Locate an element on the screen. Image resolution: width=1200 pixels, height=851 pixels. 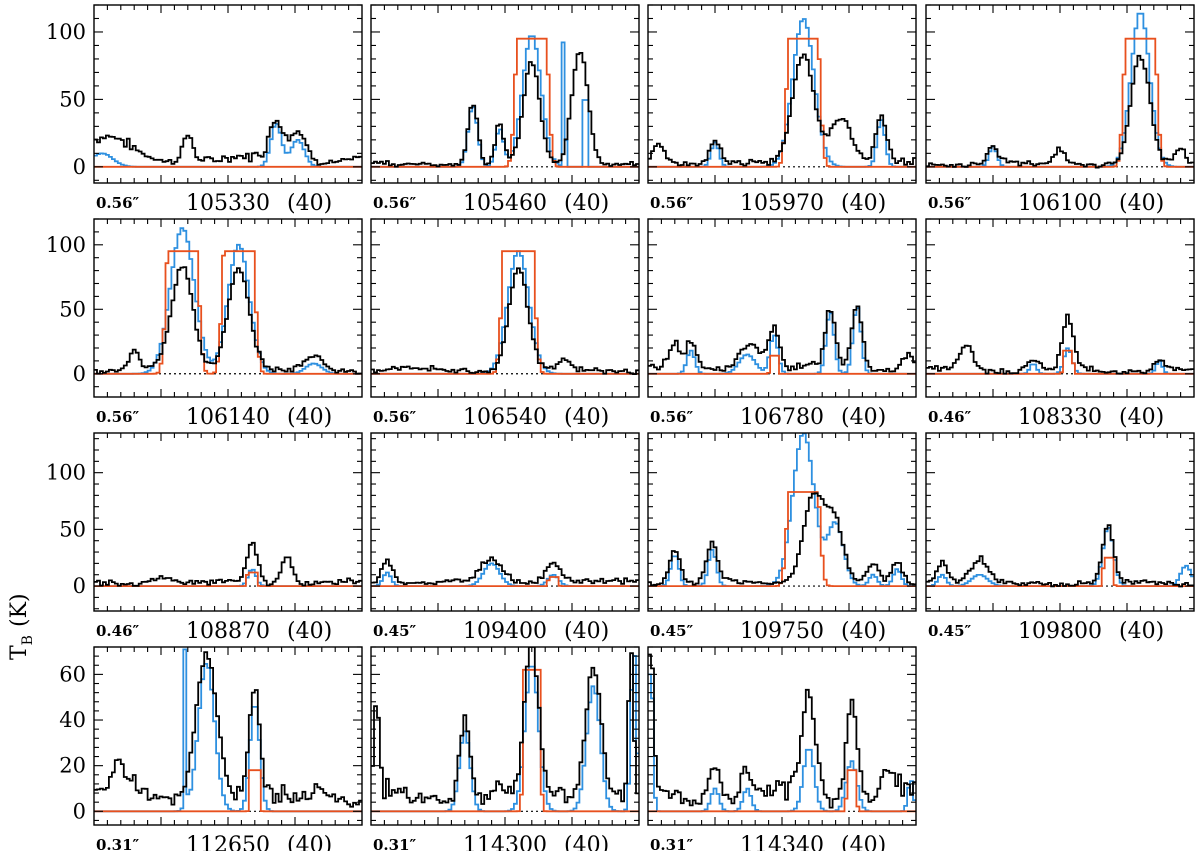
panel-108330: 0.46″ 108330 (40) is located at coordinates (1060, 324).